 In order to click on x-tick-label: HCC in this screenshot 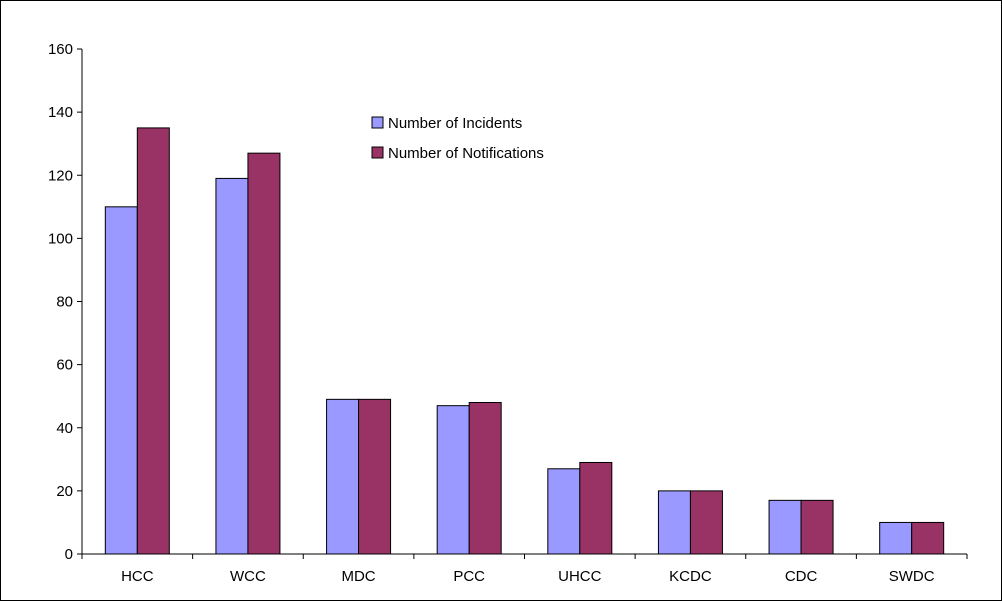, I will do `click(137, 576)`.